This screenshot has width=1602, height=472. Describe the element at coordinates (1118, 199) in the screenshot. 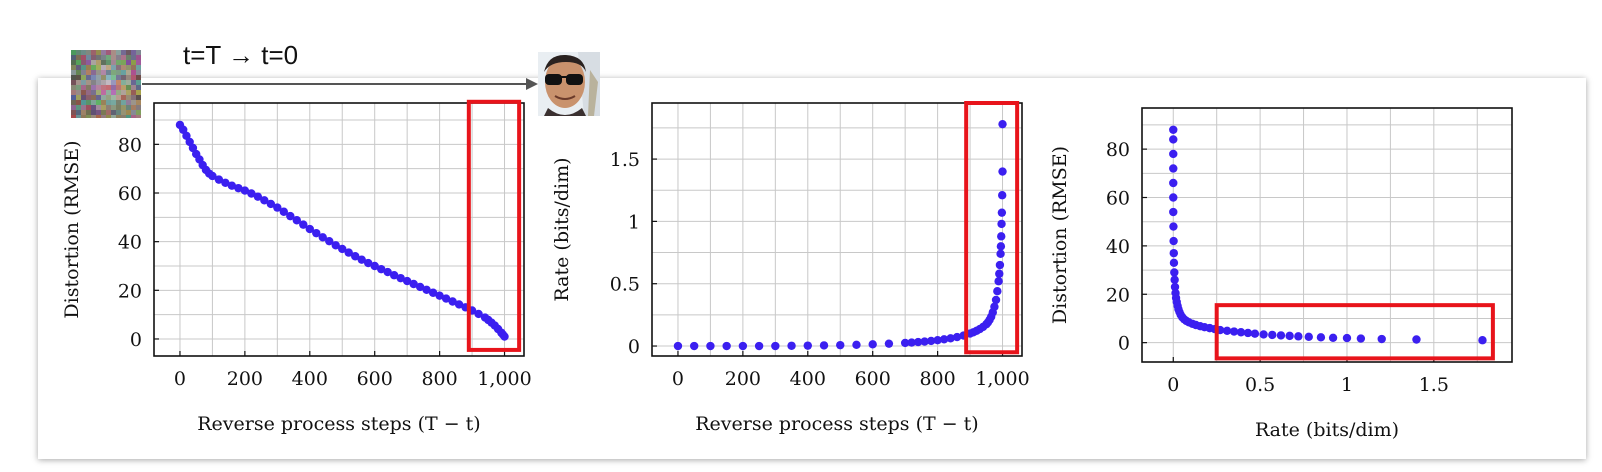

I see `y-tick-label: 60` at that location.